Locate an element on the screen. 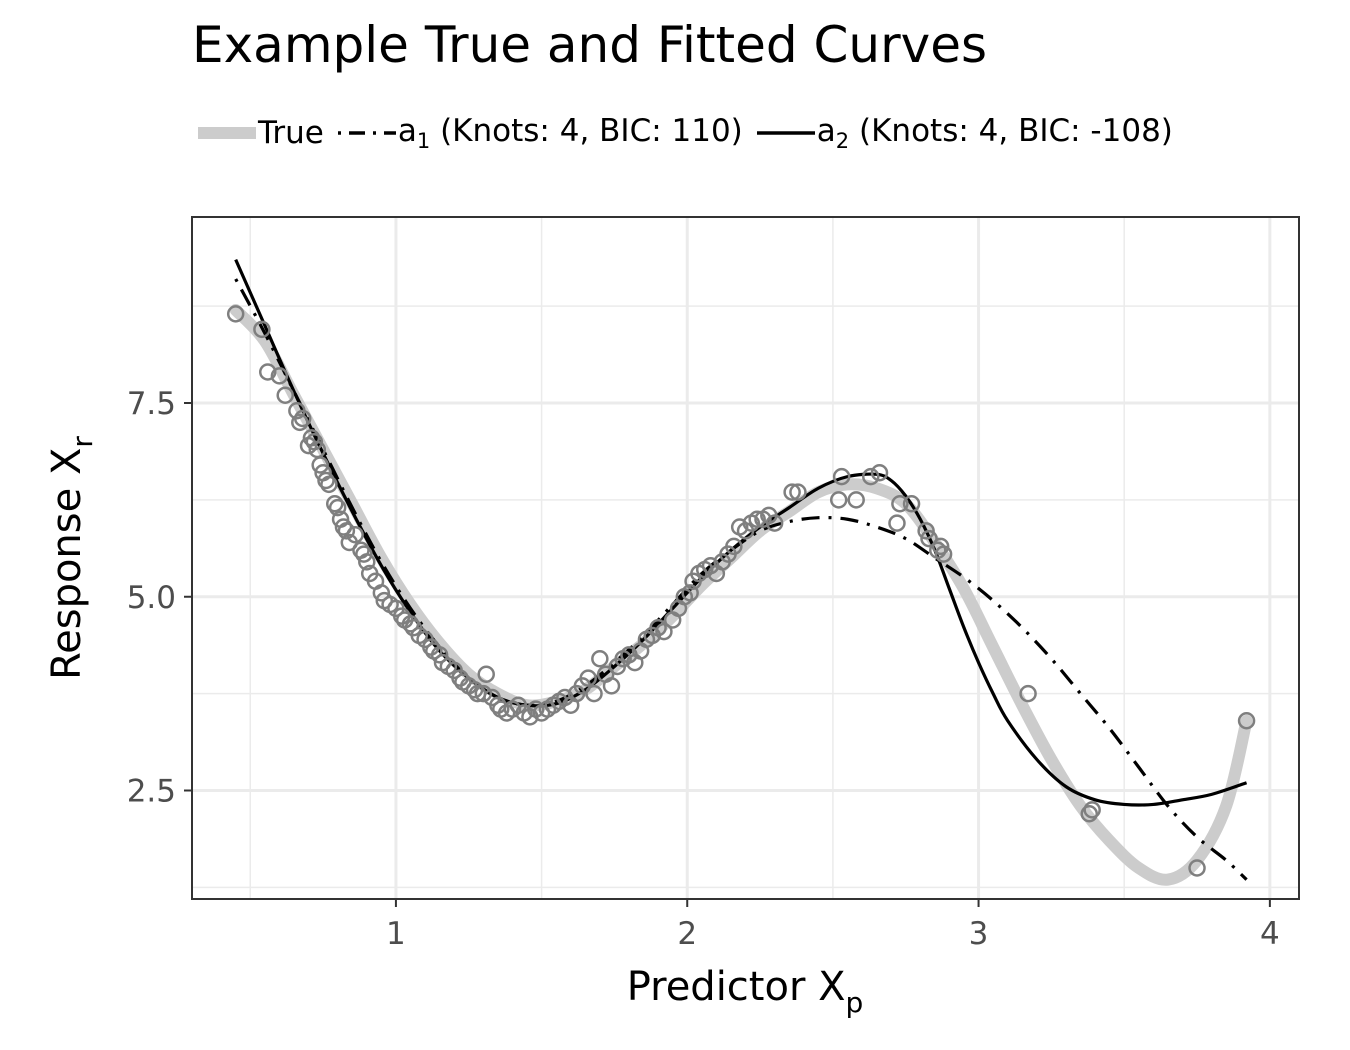 The width and height of the screenshot is (1350, 1050). chart-title: Example True and Fitted Curves is located at coordinates (590, 45).